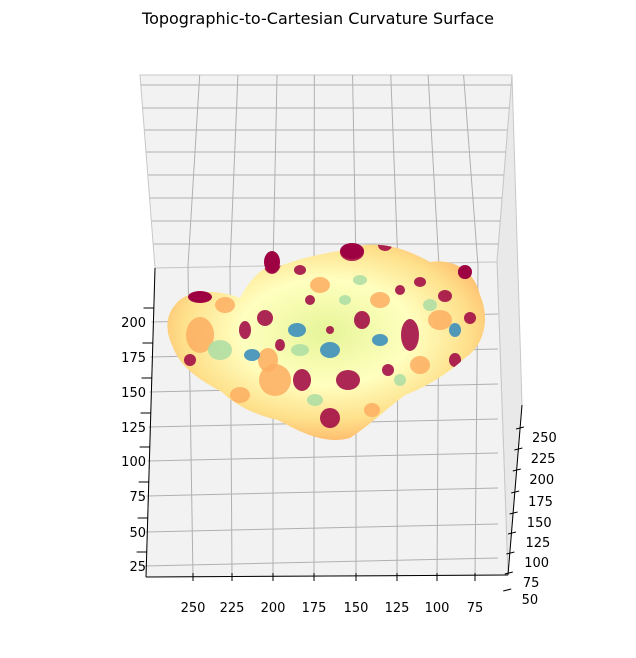 The width and height of the screenshot is (636, 658). I want to click on x-tick-label: 225, so click(232, 608).